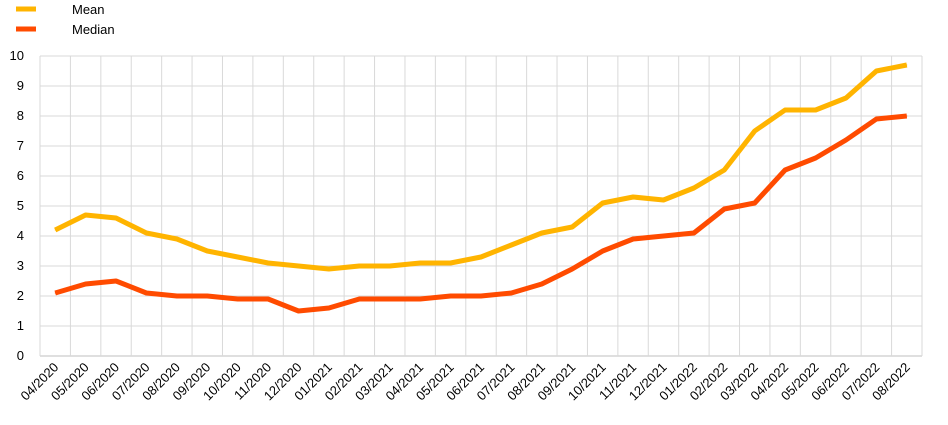 The image size is (948, 425). I want to click on y-tick-label: 10, so click(17, 55).